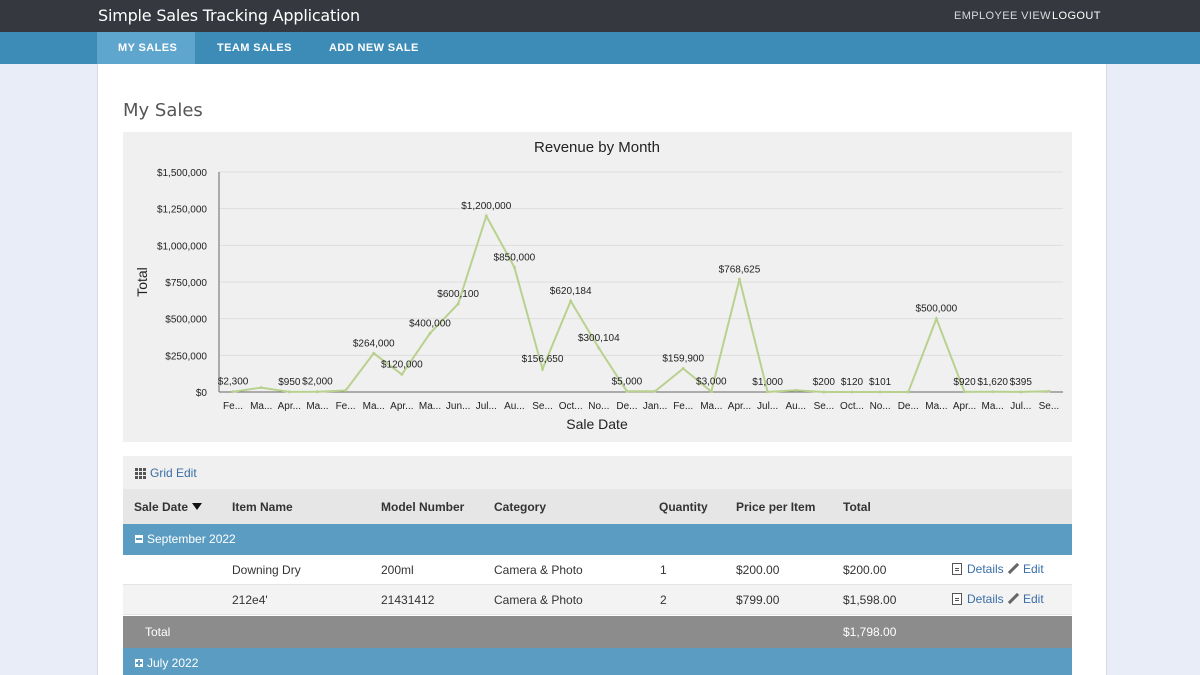 The width and height of the screenshot is (1200, 675). I want to click on item-name-cell: Downing Dry, so click(266, 570).